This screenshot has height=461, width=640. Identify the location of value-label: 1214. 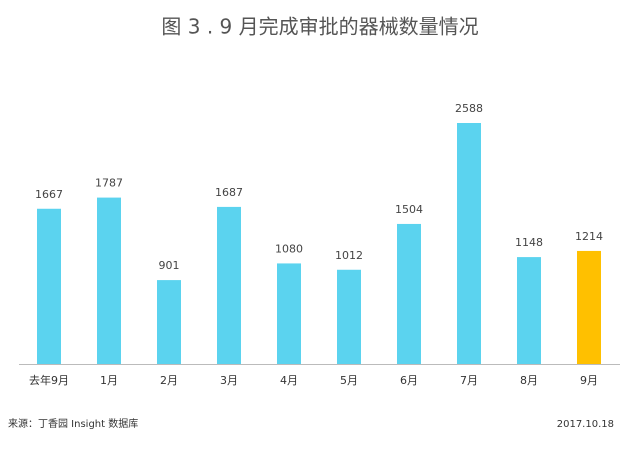
(589, 236).